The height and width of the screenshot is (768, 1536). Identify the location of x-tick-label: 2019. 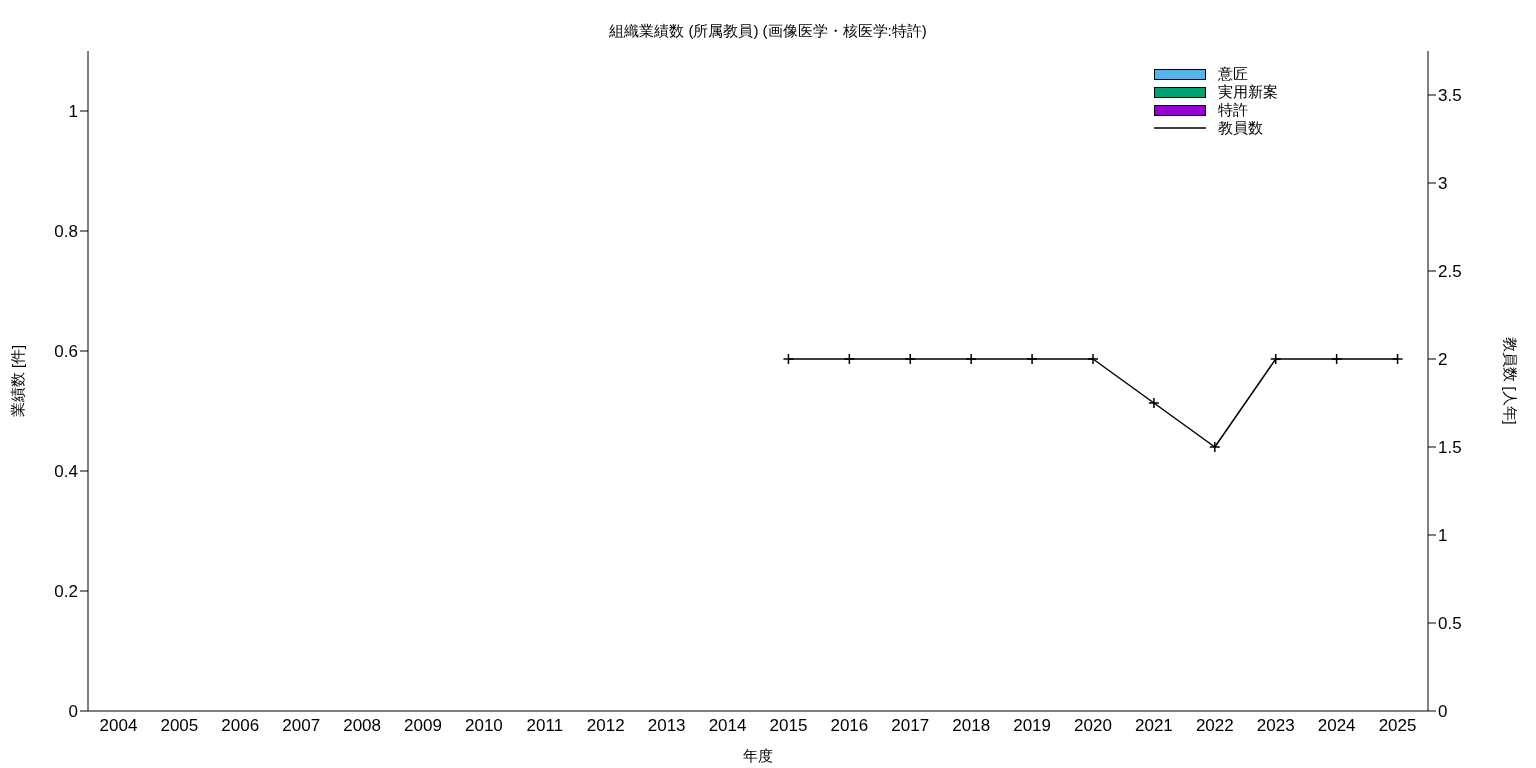
(1032, 726).